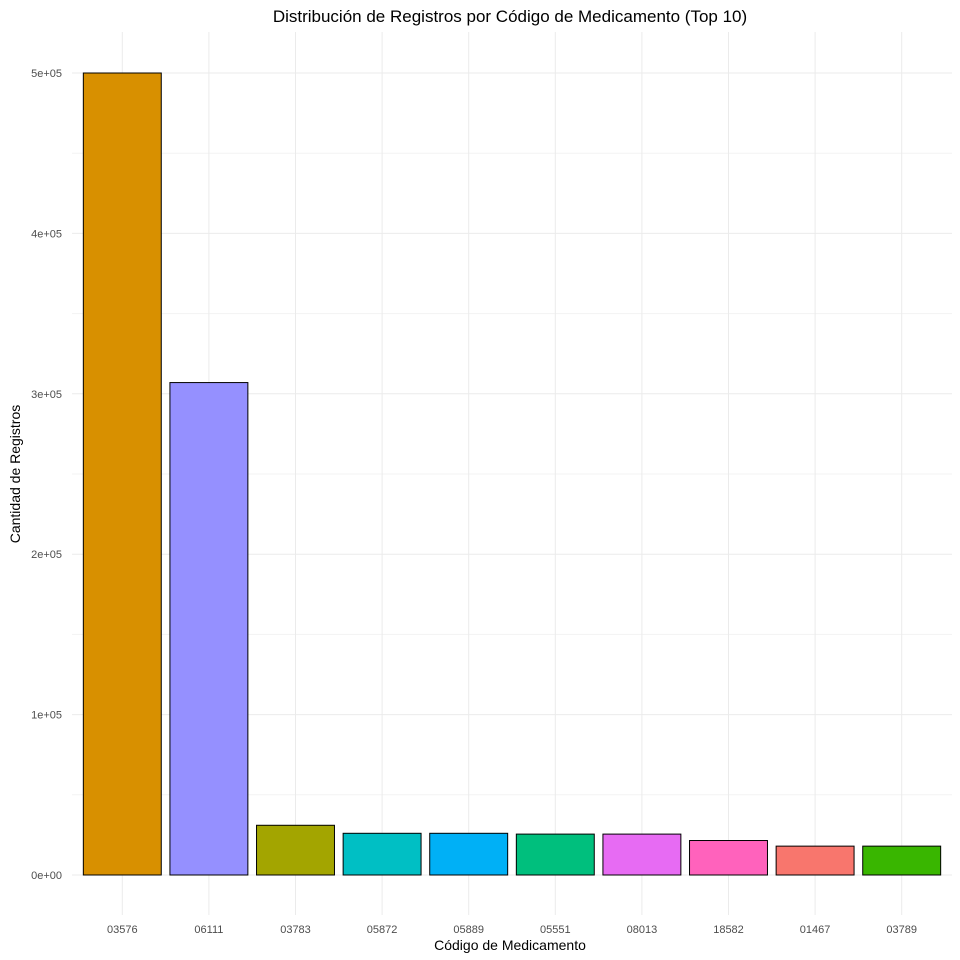  I want to click on y-tick-label: 5e+05, so click(46, 74).